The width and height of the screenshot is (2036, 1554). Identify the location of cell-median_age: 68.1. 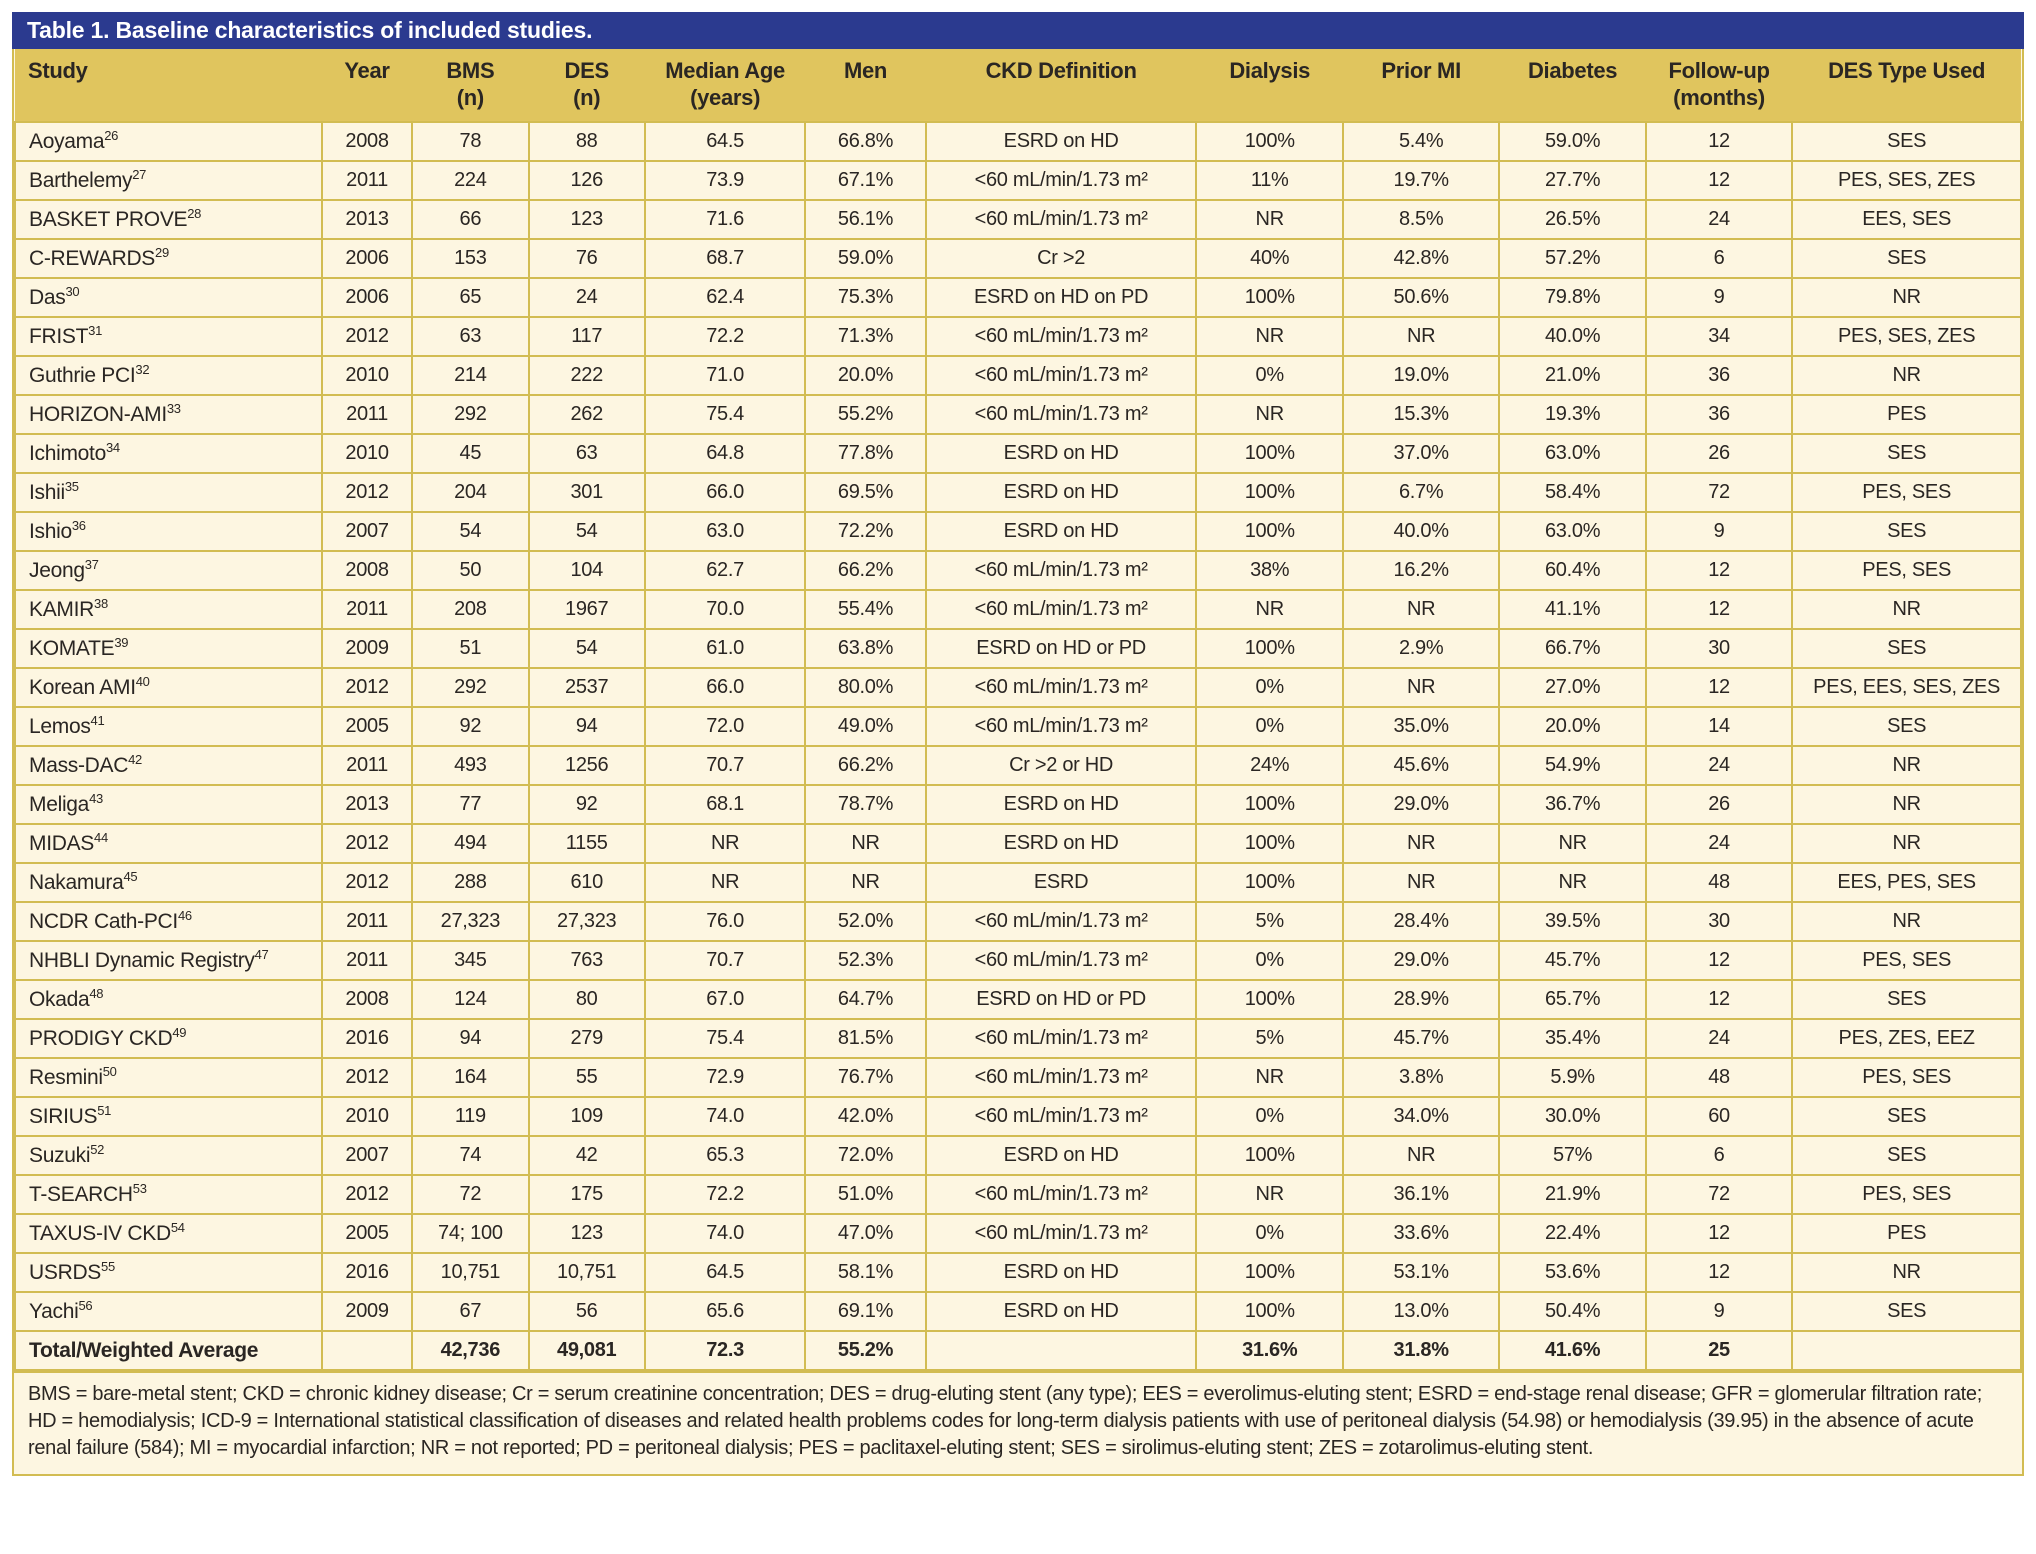
(725, 804).